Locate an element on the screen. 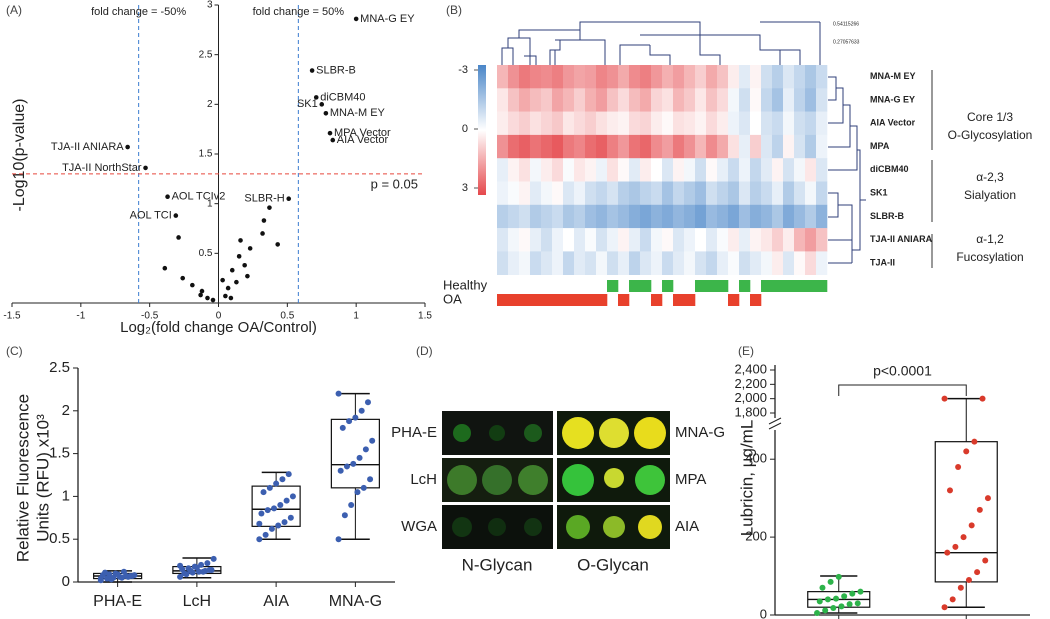  panel-label: (A) is located at coordinates (14, 10).